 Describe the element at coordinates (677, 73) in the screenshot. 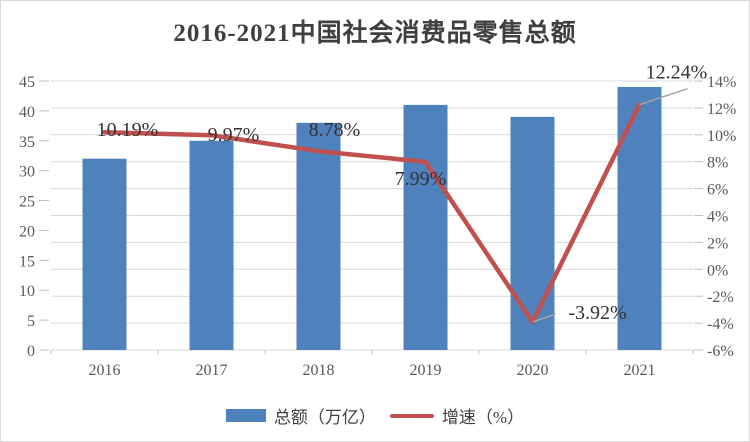

I see `growth-data-label: 12.24%` at that location.